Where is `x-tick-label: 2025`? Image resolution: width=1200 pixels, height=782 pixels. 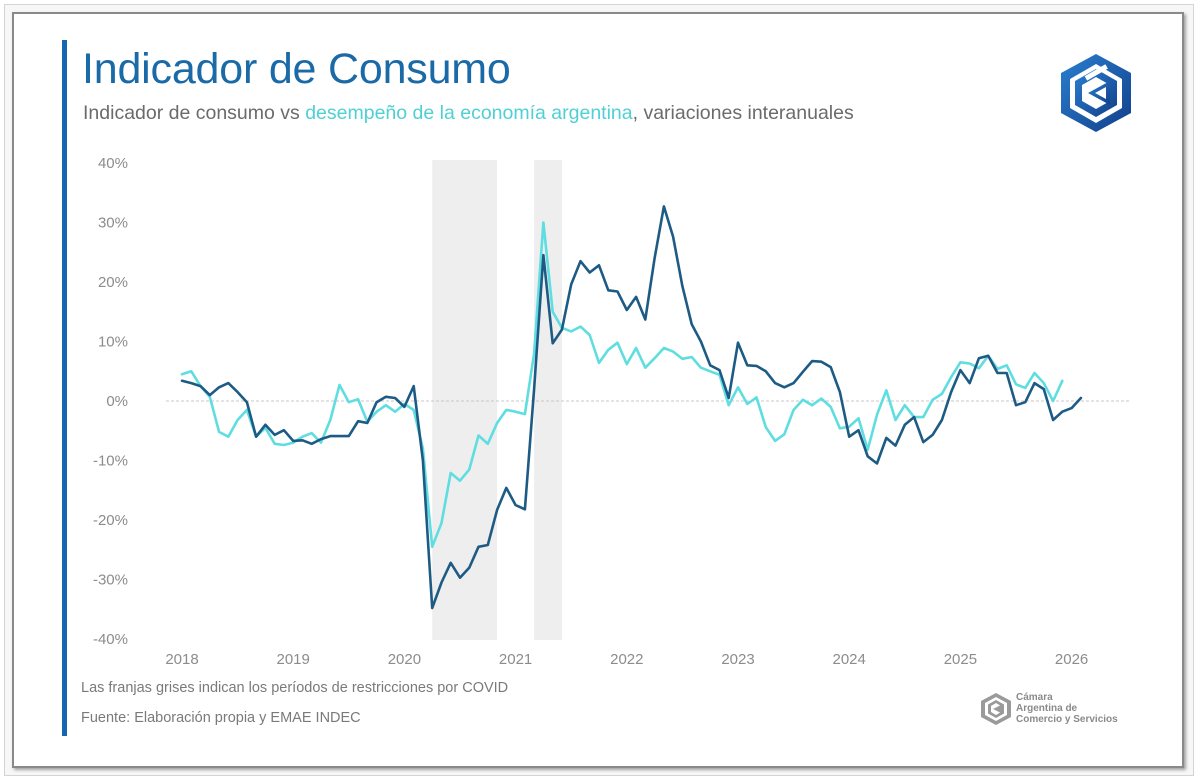
x-tick-label: 2025 is located at coordinates (960, 659).